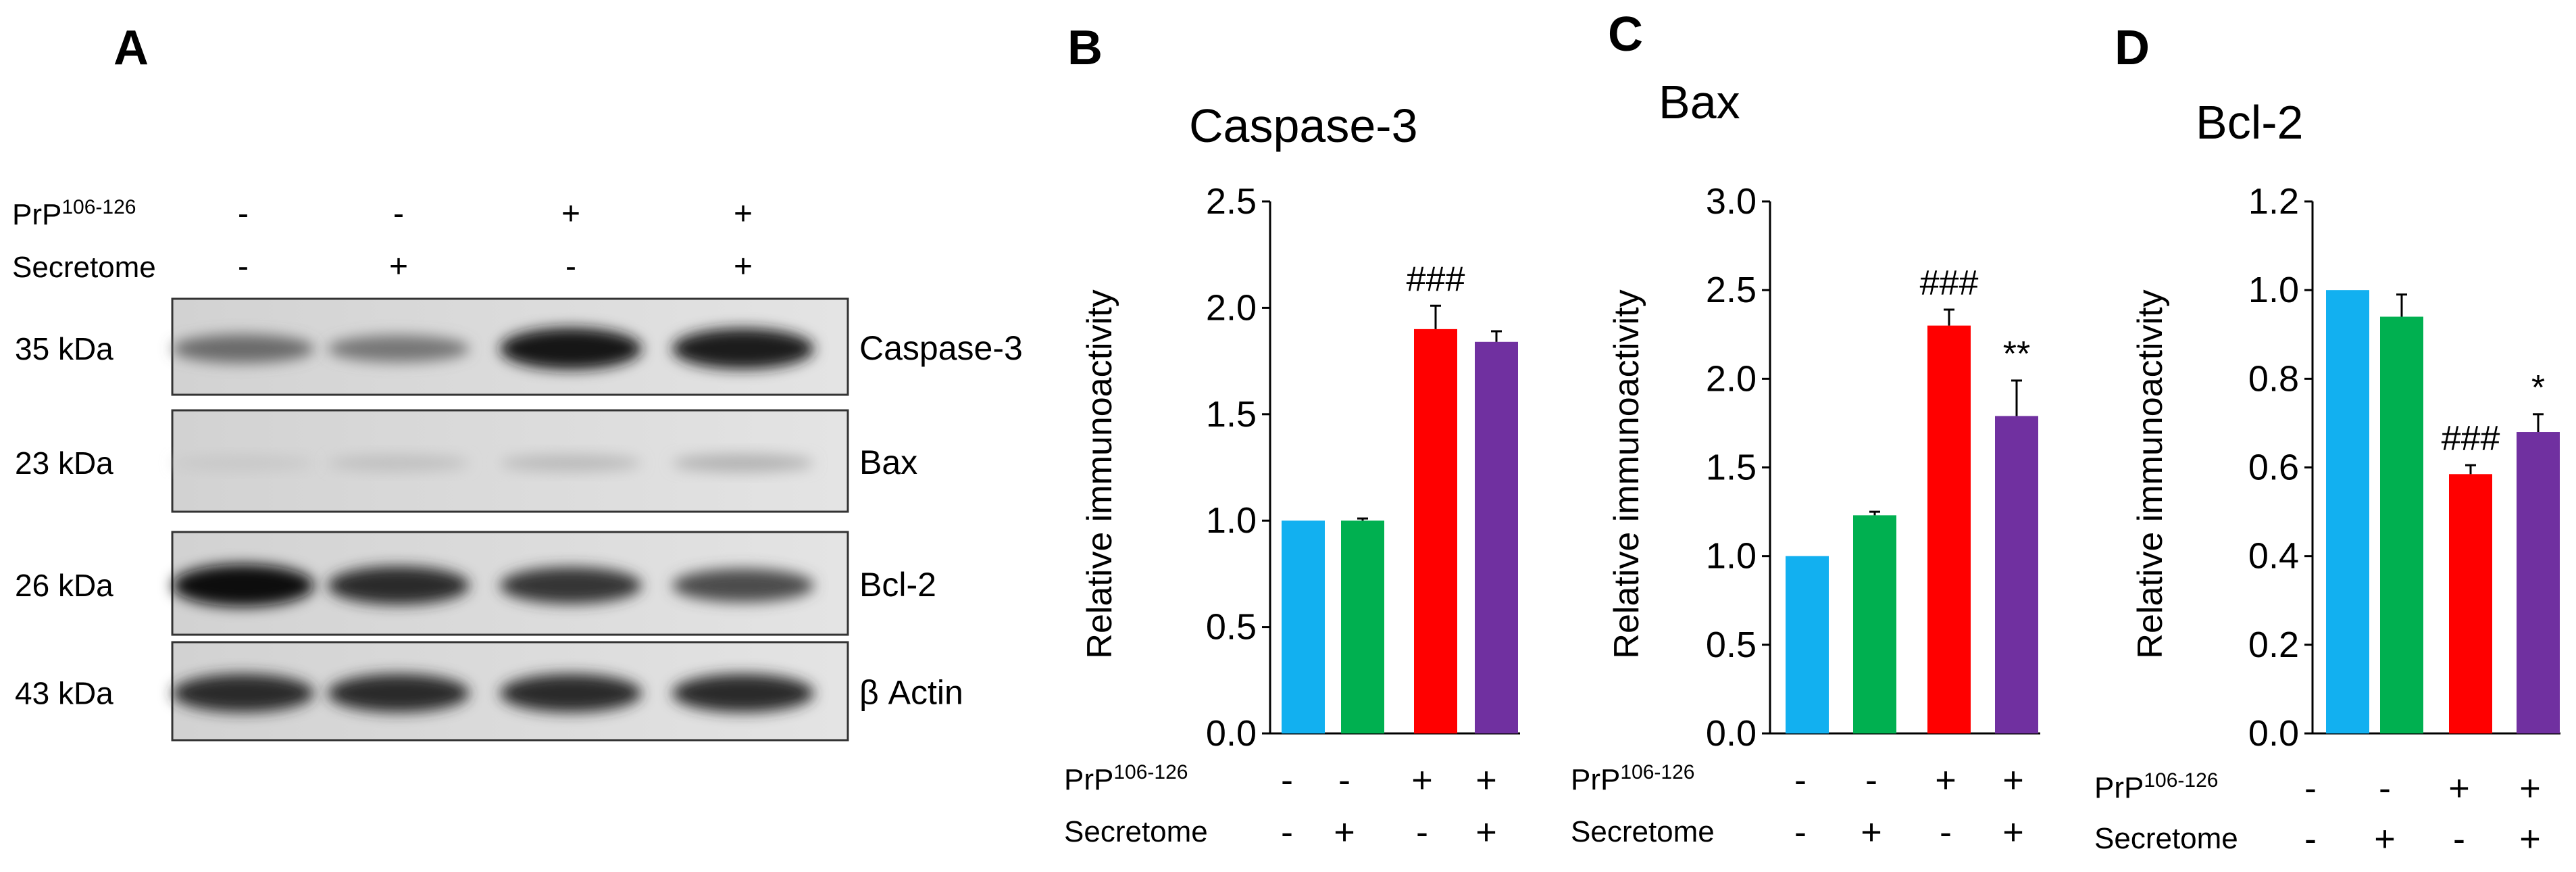 The height and width of the screenshot is (872, 2576). What do you see at coordinates (64, 463) in the screenshot?
I see `blot-kda-label: 23 kDa` at bounding box center [64, 463].